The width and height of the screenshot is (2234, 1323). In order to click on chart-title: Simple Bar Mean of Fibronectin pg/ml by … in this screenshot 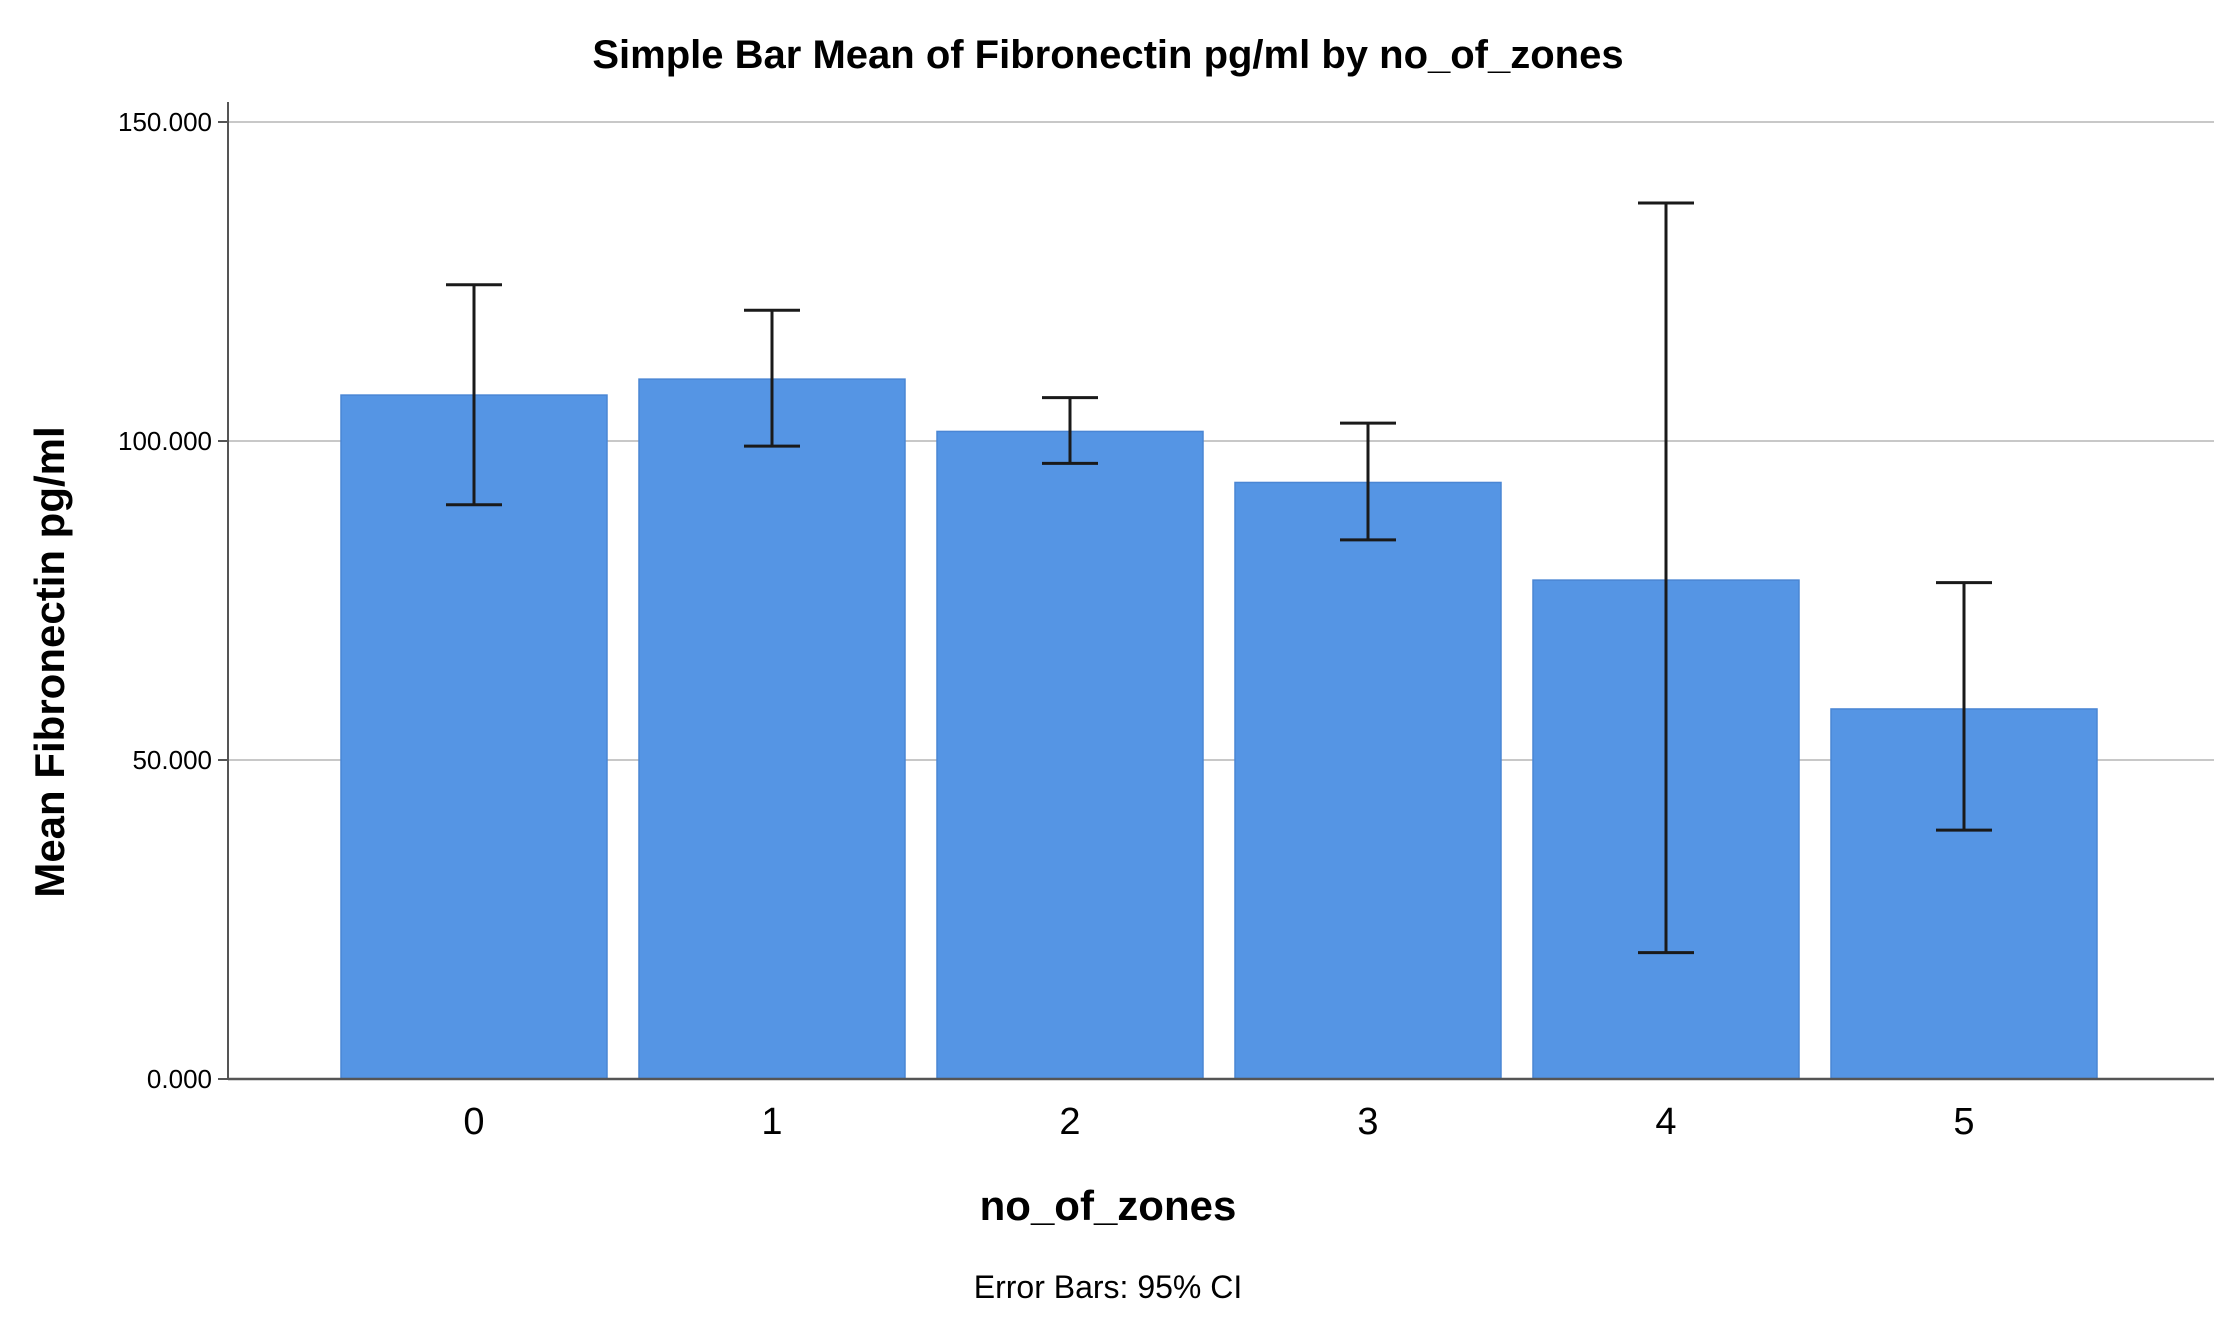, I will do `click(1107, 55)`.